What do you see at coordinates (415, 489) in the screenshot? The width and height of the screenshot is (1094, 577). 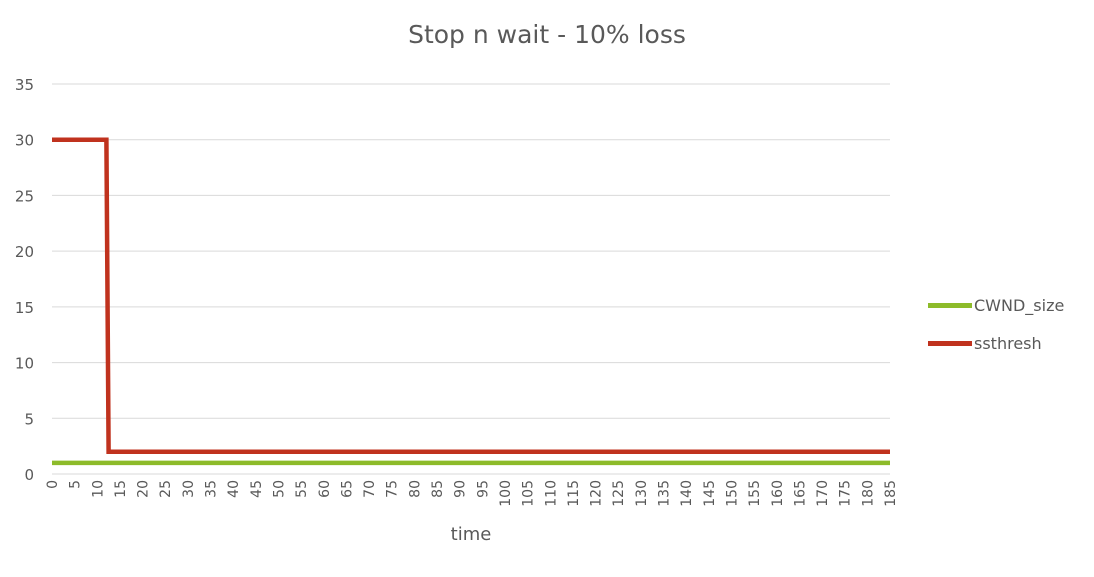 I see `x-tick-label: 80` at bounding box center [415, 489].